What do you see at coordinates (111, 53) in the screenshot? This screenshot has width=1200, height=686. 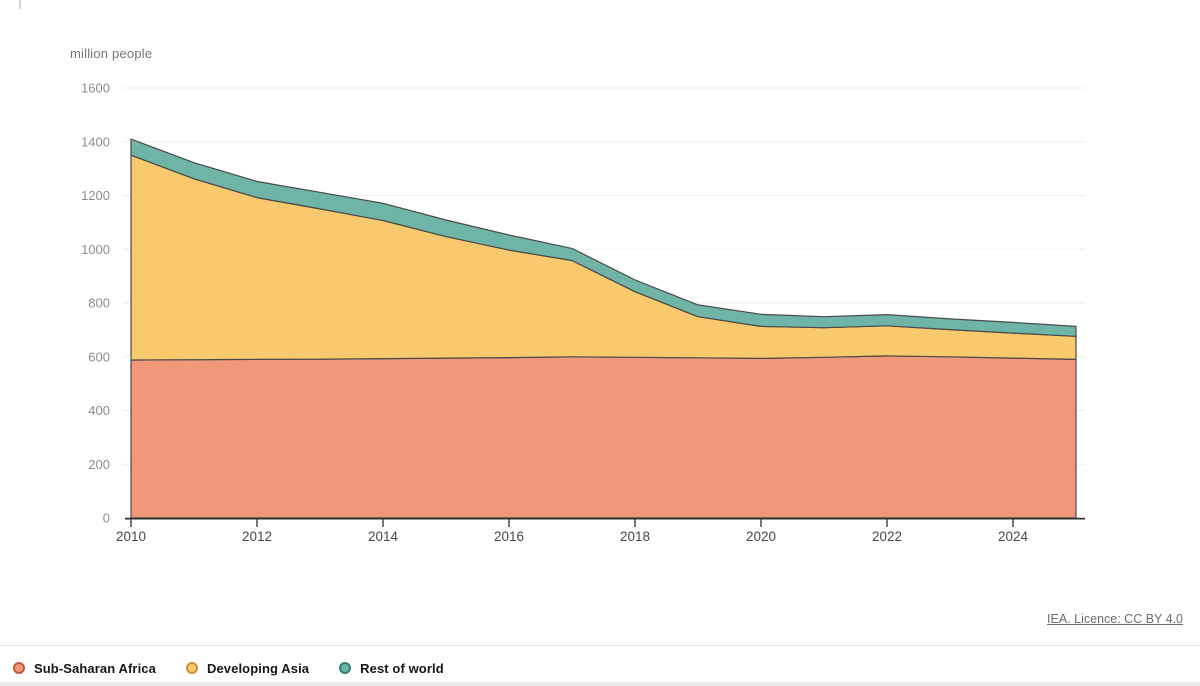 I see `y-axis-unit-label: million people` at bounding box center [111, 53].